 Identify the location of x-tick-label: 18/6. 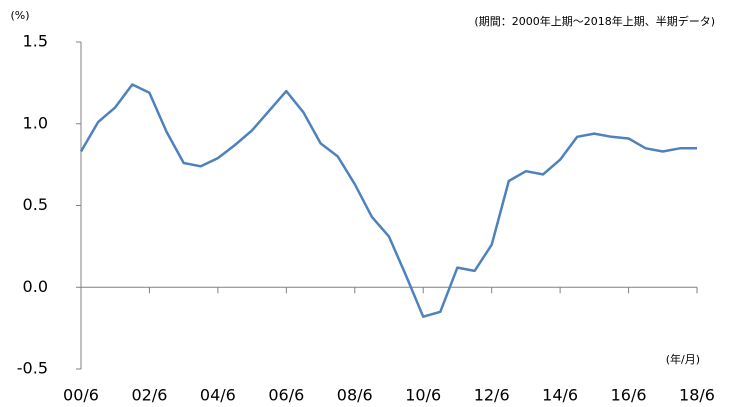
(697, 395).